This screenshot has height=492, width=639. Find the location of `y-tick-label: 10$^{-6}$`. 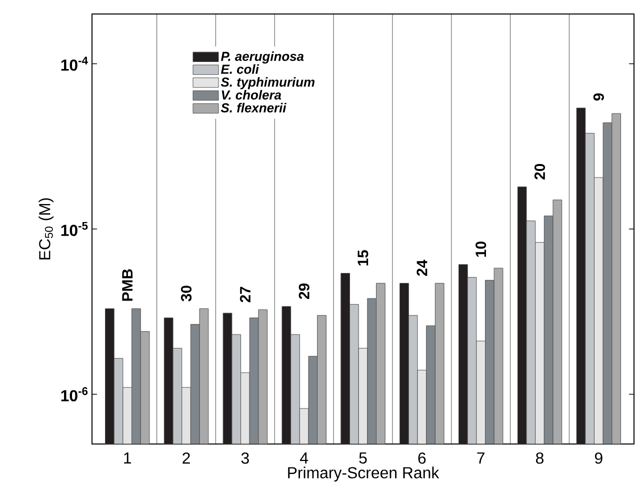

y-tick-label: 10$^{-6}$ is located at coordinates (74, 394).